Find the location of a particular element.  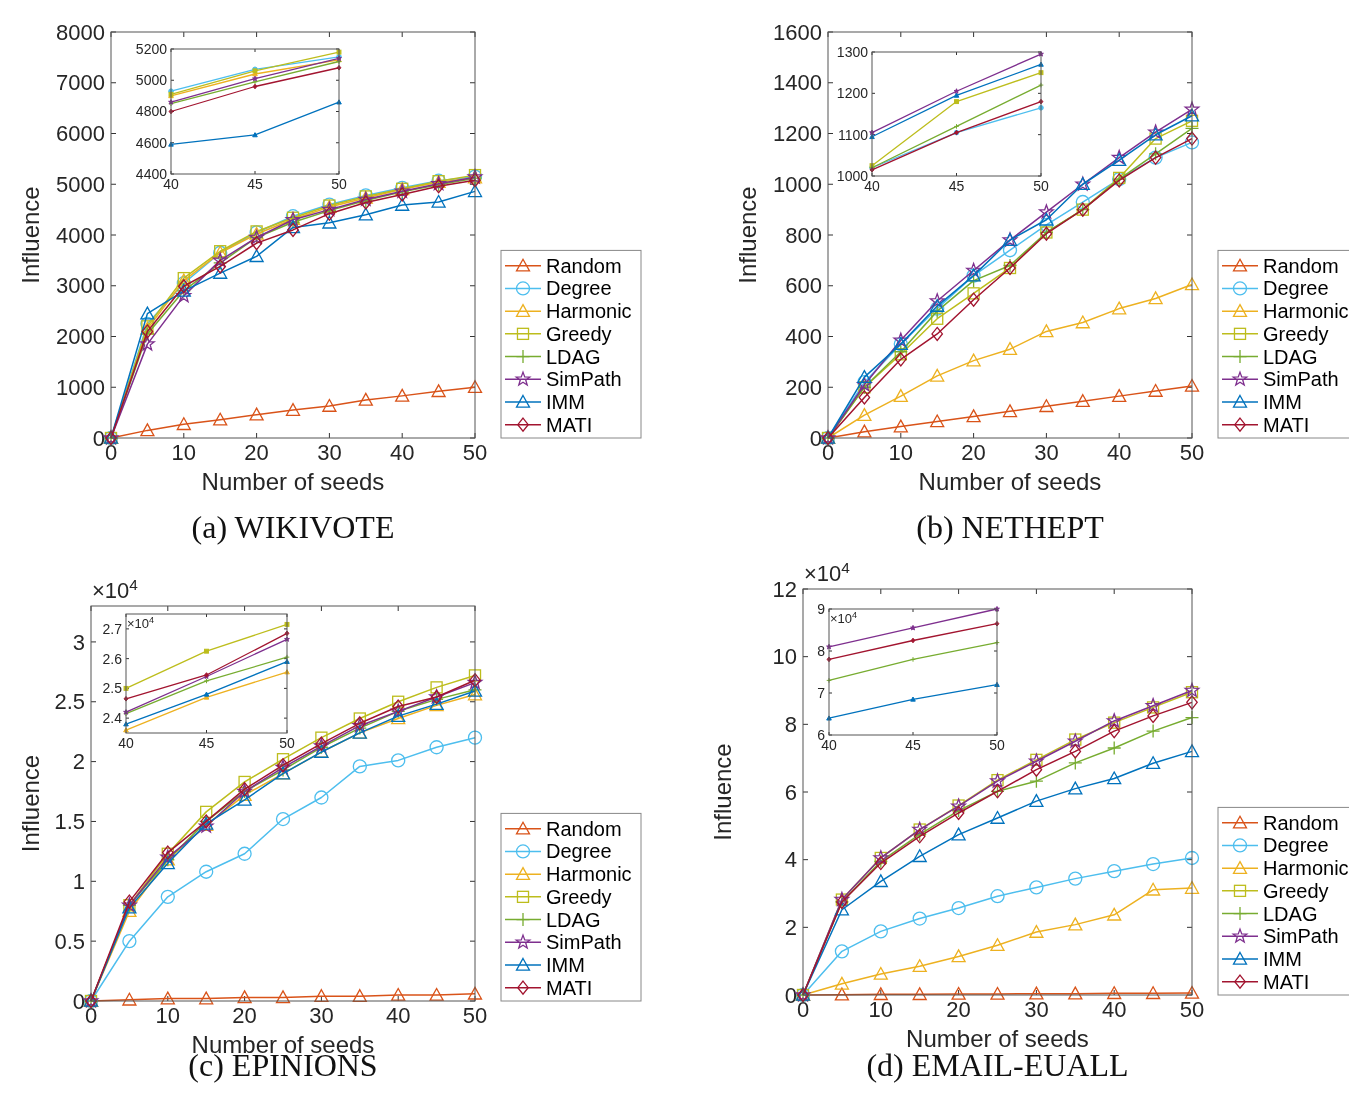

y-tick-label: 600 is located at coordinates (803, 286).